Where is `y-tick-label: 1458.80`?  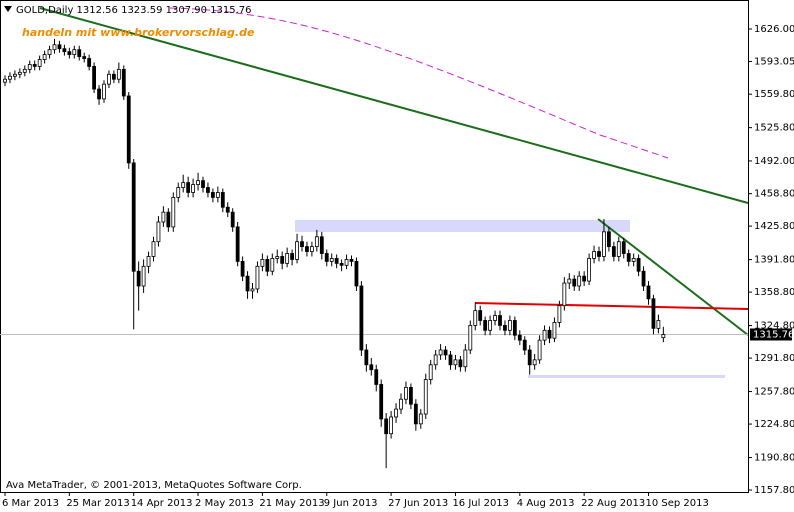 y-tick-label: 1458.80 is located at coordinates (774, 194).